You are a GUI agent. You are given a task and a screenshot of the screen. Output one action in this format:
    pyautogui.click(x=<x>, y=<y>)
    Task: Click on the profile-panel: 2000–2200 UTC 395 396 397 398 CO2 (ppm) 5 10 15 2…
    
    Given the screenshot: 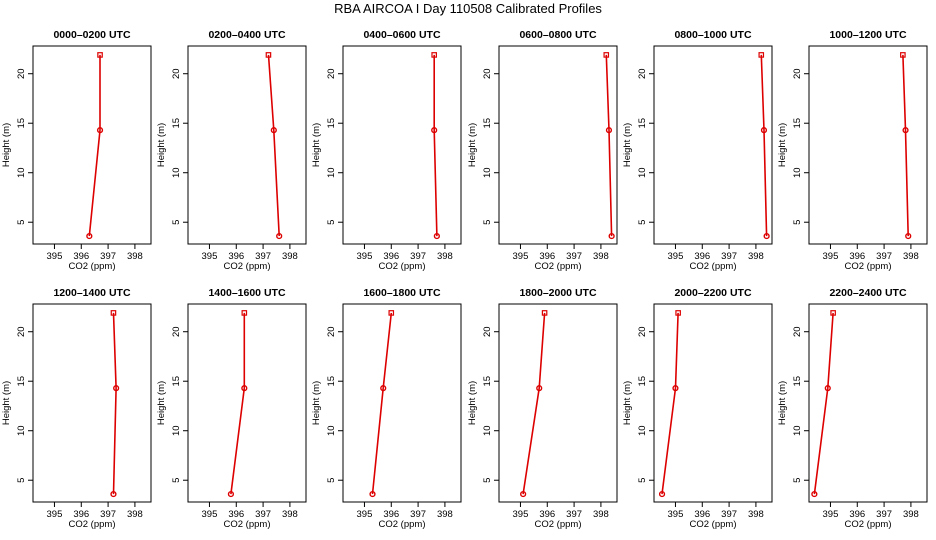 What is the action you would take?
    pyautogui.click(x=697, y=408)
    